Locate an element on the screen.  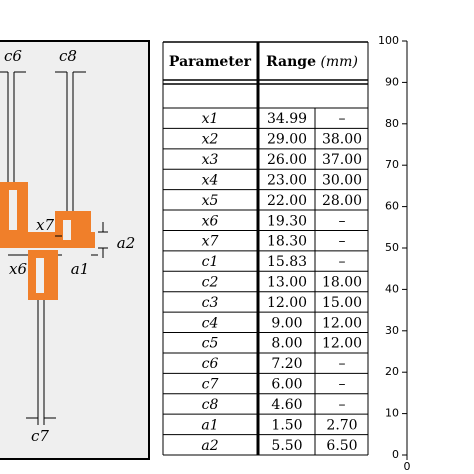
y-tick-label: 50 is located at coordinates (392, 247).